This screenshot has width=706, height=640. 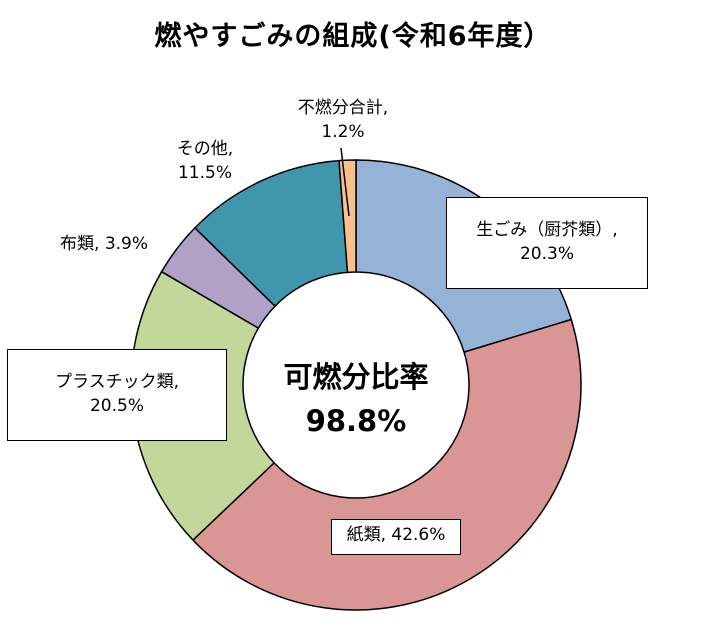 I want to click on label-food-waste-value: 20.3%, so click(x=546, y=254).